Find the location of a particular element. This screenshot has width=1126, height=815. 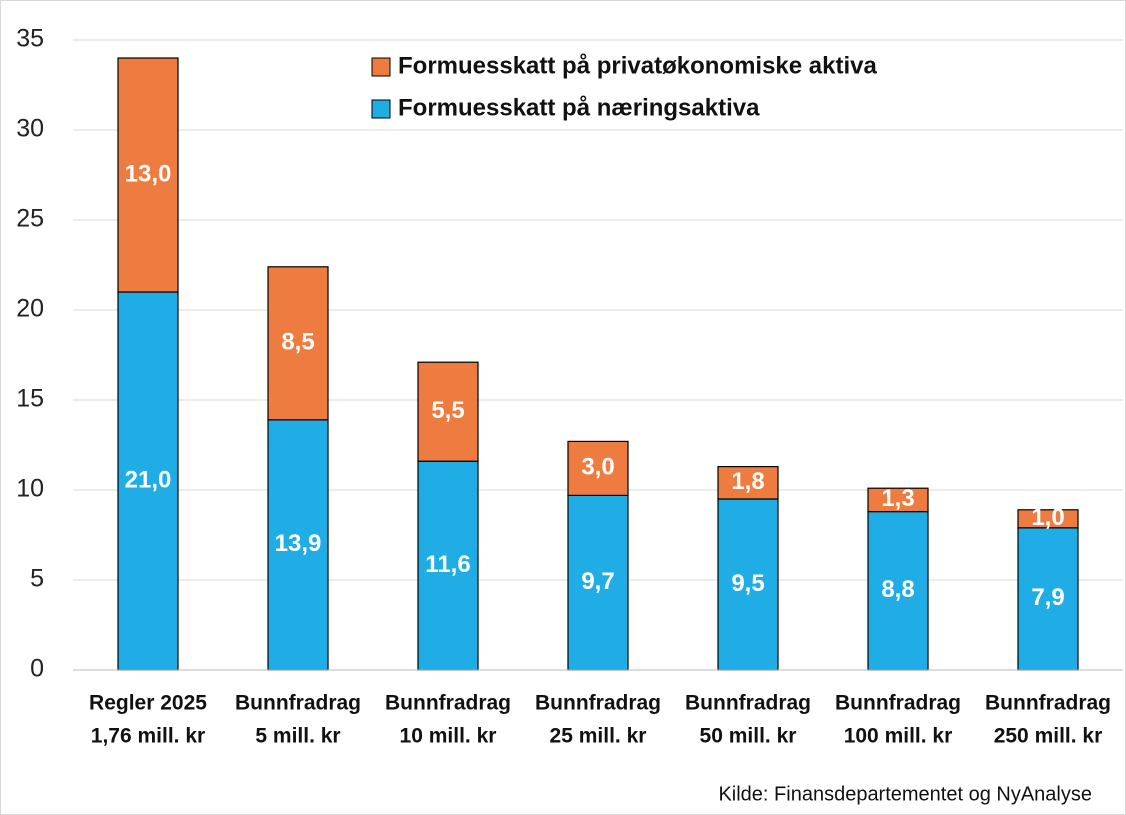

data-label: 3,0 is located at coordinates (597, 467).